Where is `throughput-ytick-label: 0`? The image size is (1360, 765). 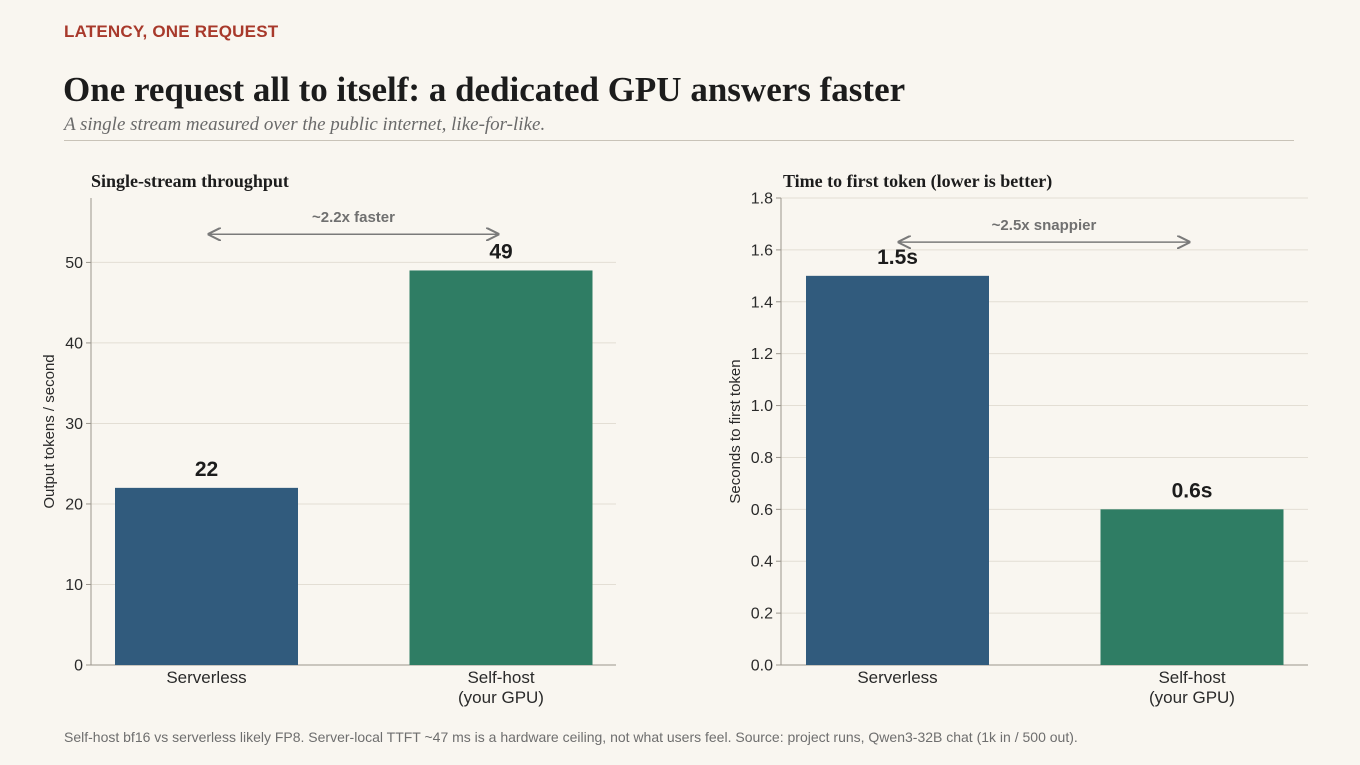
throughput-ytick-label: 0 is located at coordinates (78, 666).